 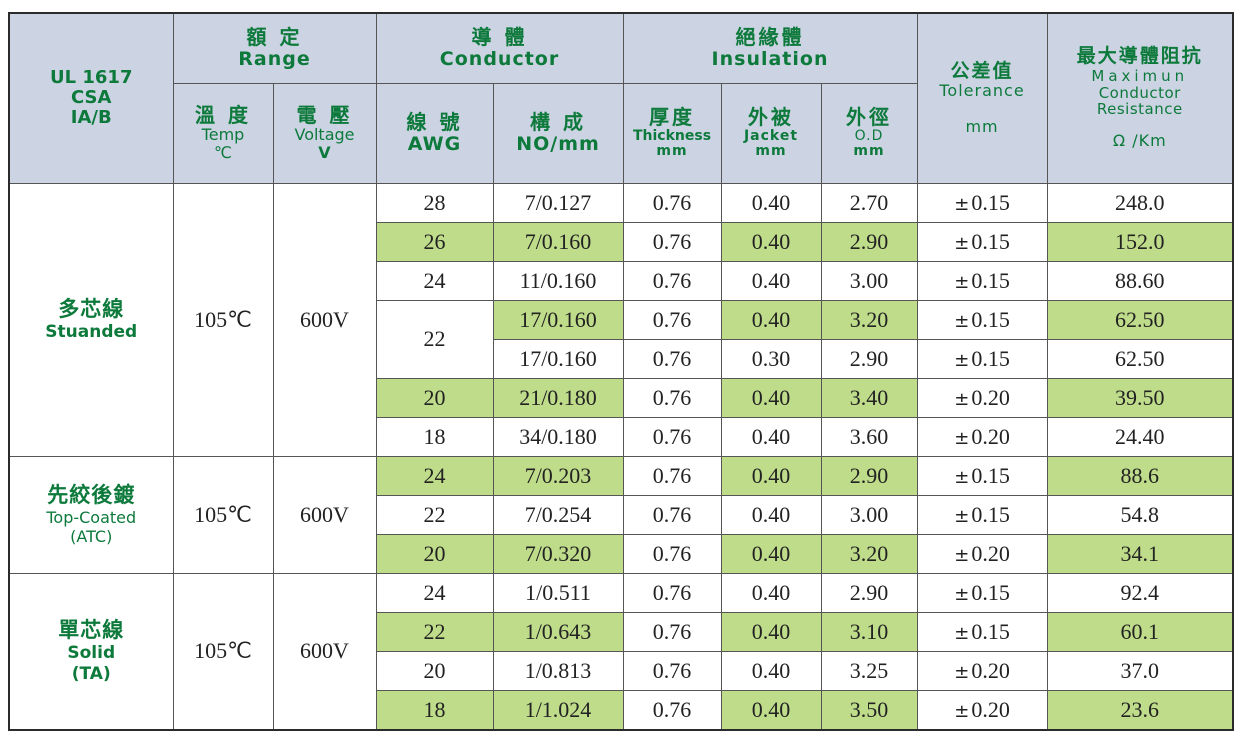 I want to click on cell-awg: 28, so click(x=434, y=202).